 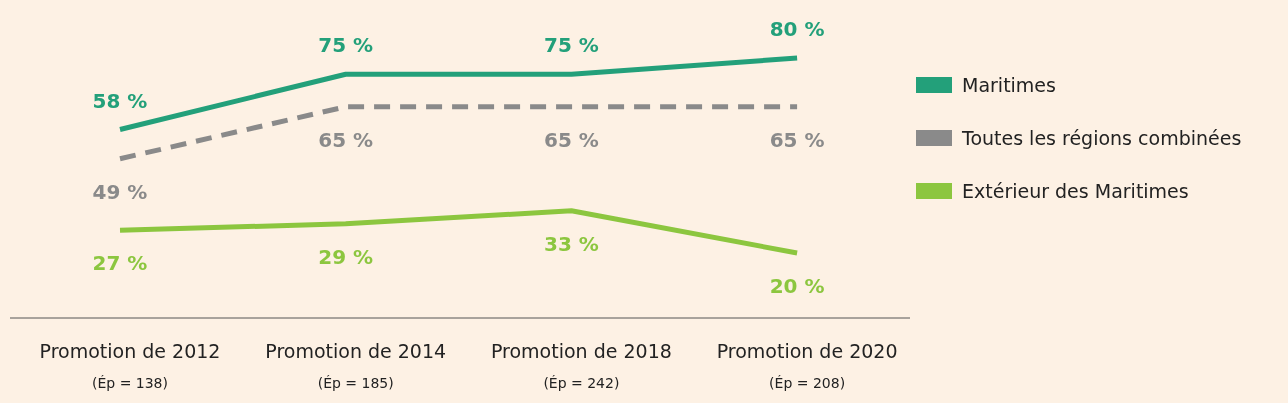 What do you see at coordinates (356, 365) in the screenshot?
I see `x-tick-label: Promotion de 2014 (Ép = 185)` at bounding box center [356, 365].